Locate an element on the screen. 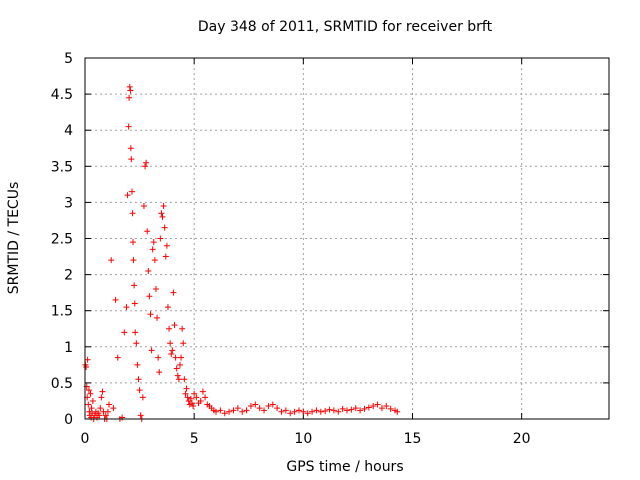  x-axis-label: GPS time / hours is located at coordinates (344, 467).